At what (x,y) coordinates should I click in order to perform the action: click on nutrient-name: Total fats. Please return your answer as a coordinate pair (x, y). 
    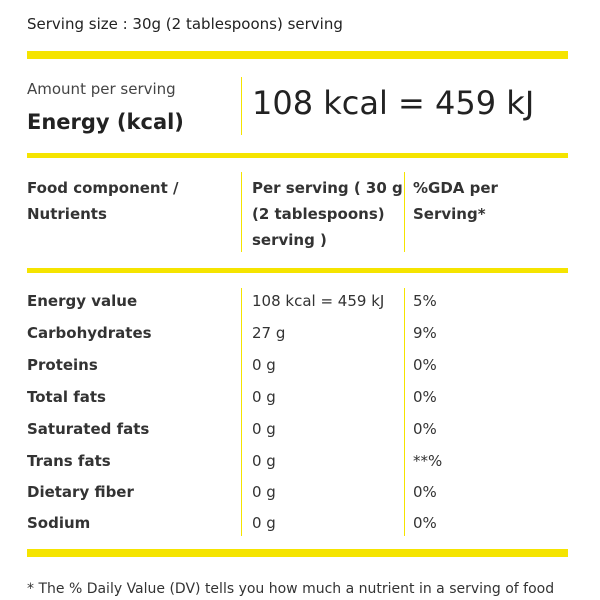
    Looking at the image, I should click on (66, 397).